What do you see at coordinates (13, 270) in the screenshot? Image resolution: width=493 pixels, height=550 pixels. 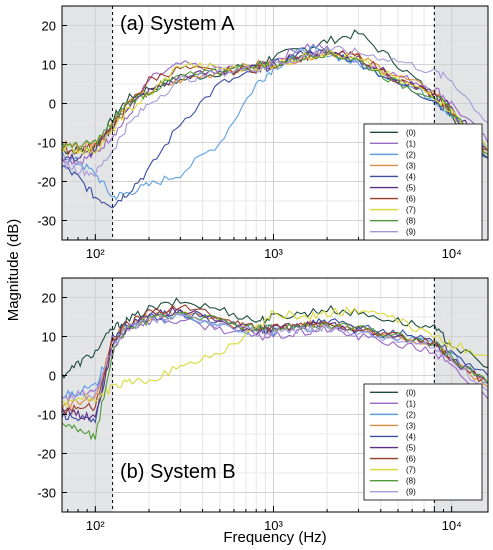 I see `y-axis-label: Magnitude (dB)` at bounding box center [13, 270].